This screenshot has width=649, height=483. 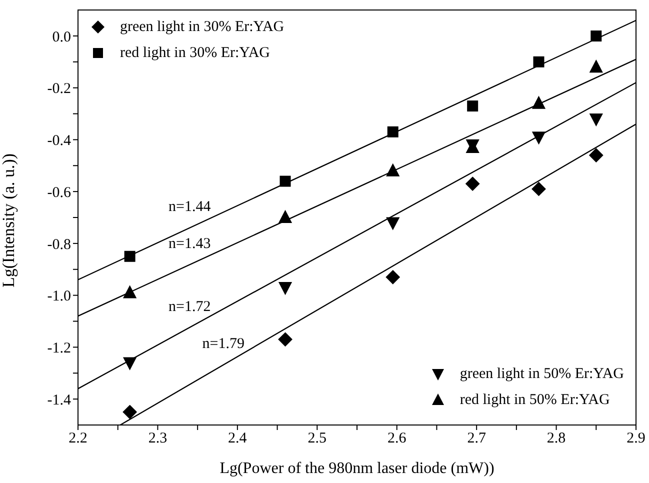 What do you see at coordinates (189, 244) in the screenshot?
I see `annotation: n=1.43` at bounding box center [189, 244].